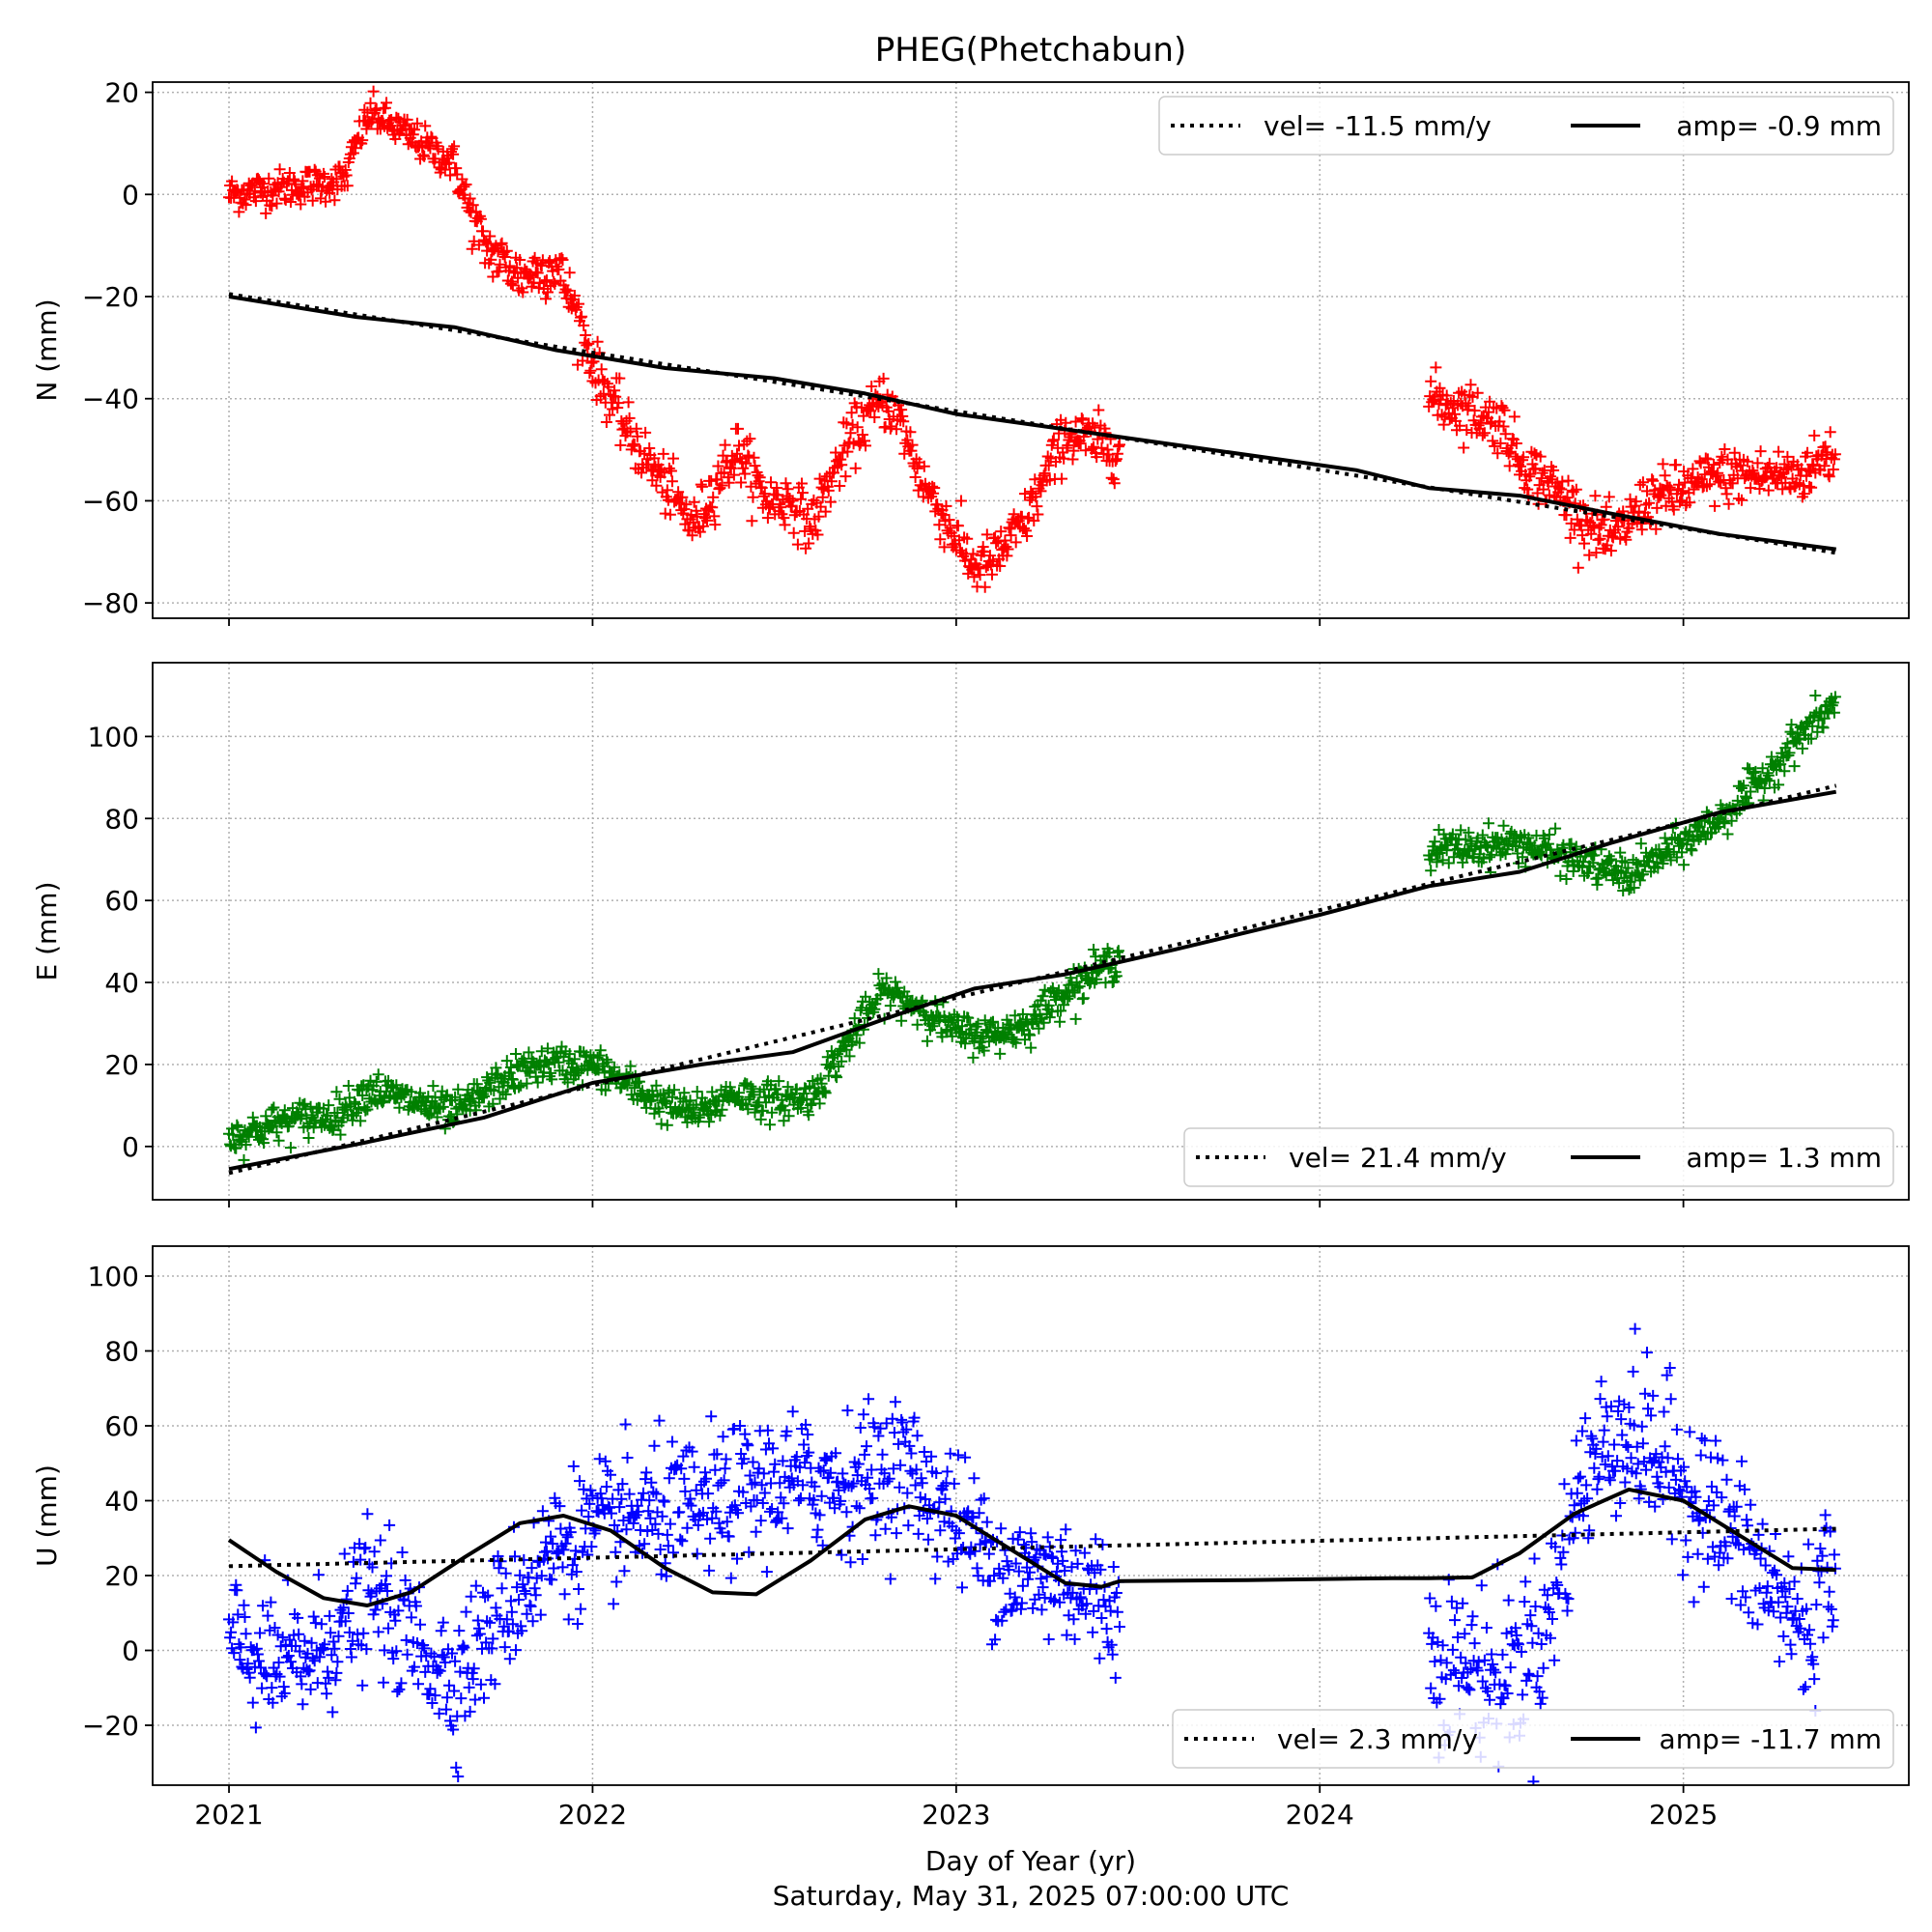 This screenshot has width=1932, height=1932. I want to click on x-axis-label: Day of Year (yr), so click(1030, 1861).